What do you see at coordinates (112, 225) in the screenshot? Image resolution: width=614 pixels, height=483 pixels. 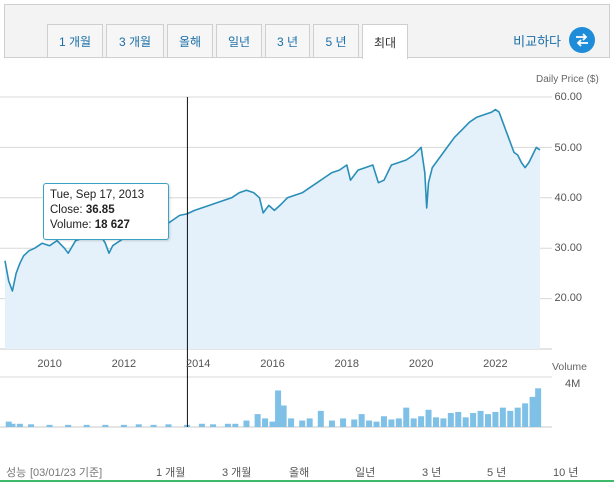 I see `tooltip-volume-value: 18 627` at bounding box center [112, 225].